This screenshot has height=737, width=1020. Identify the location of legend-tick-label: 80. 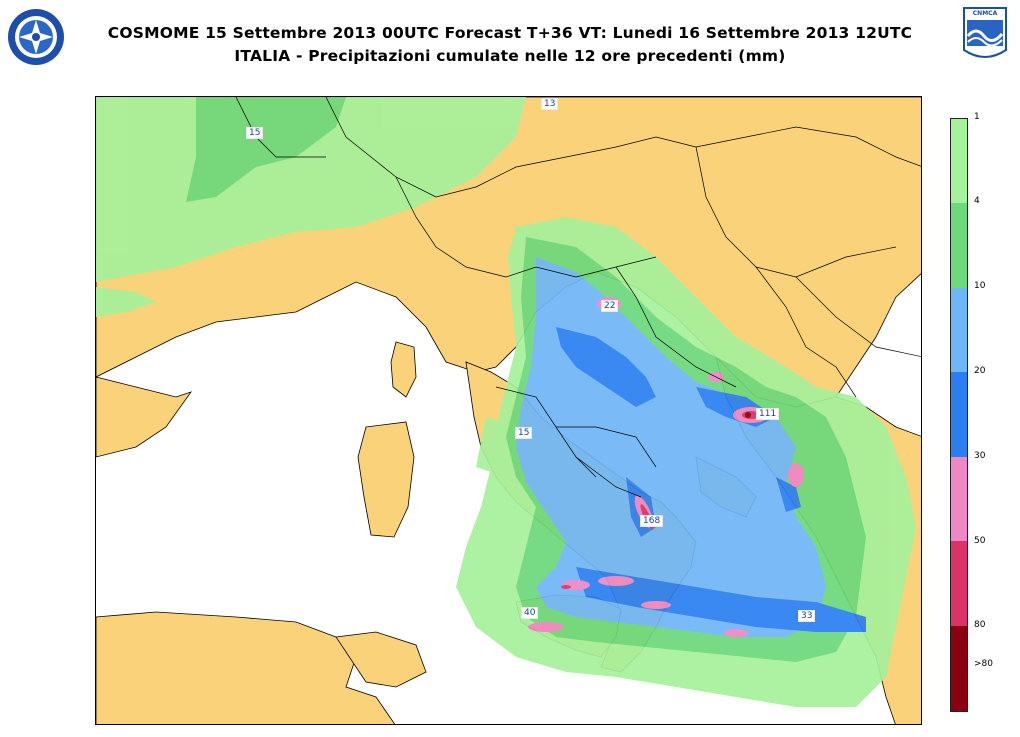
(980, 625).